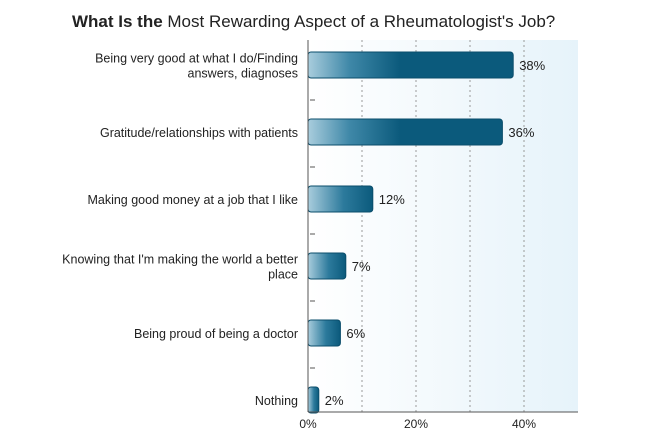  Describe the element at coordinates (334, 400) in the screenshot. I see `value-label: 2%` at that location.